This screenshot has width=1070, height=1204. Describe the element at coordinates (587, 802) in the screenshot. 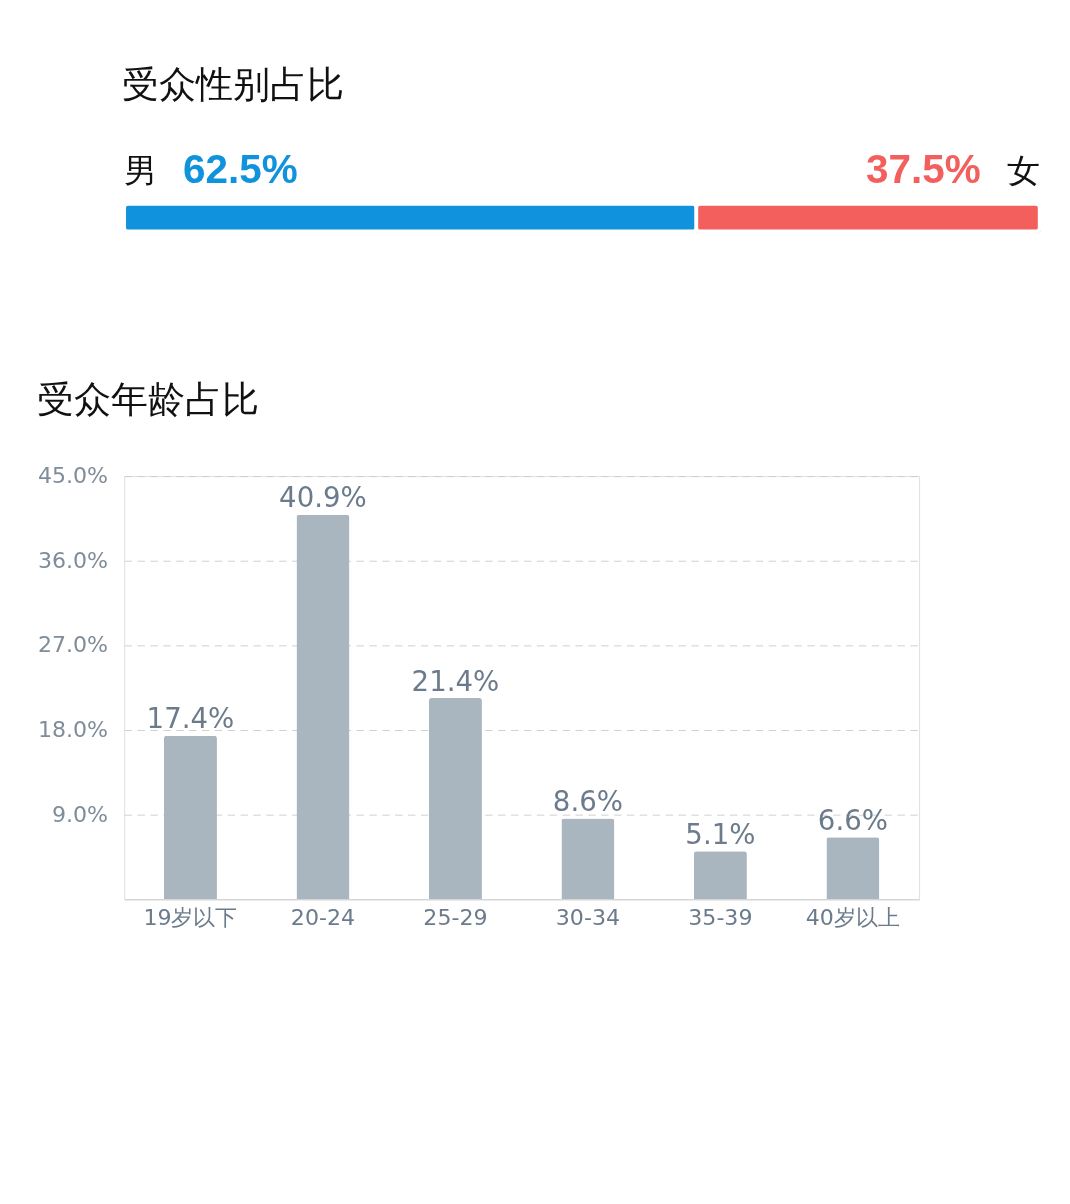

I see `data-label: 8.6%` at that location.